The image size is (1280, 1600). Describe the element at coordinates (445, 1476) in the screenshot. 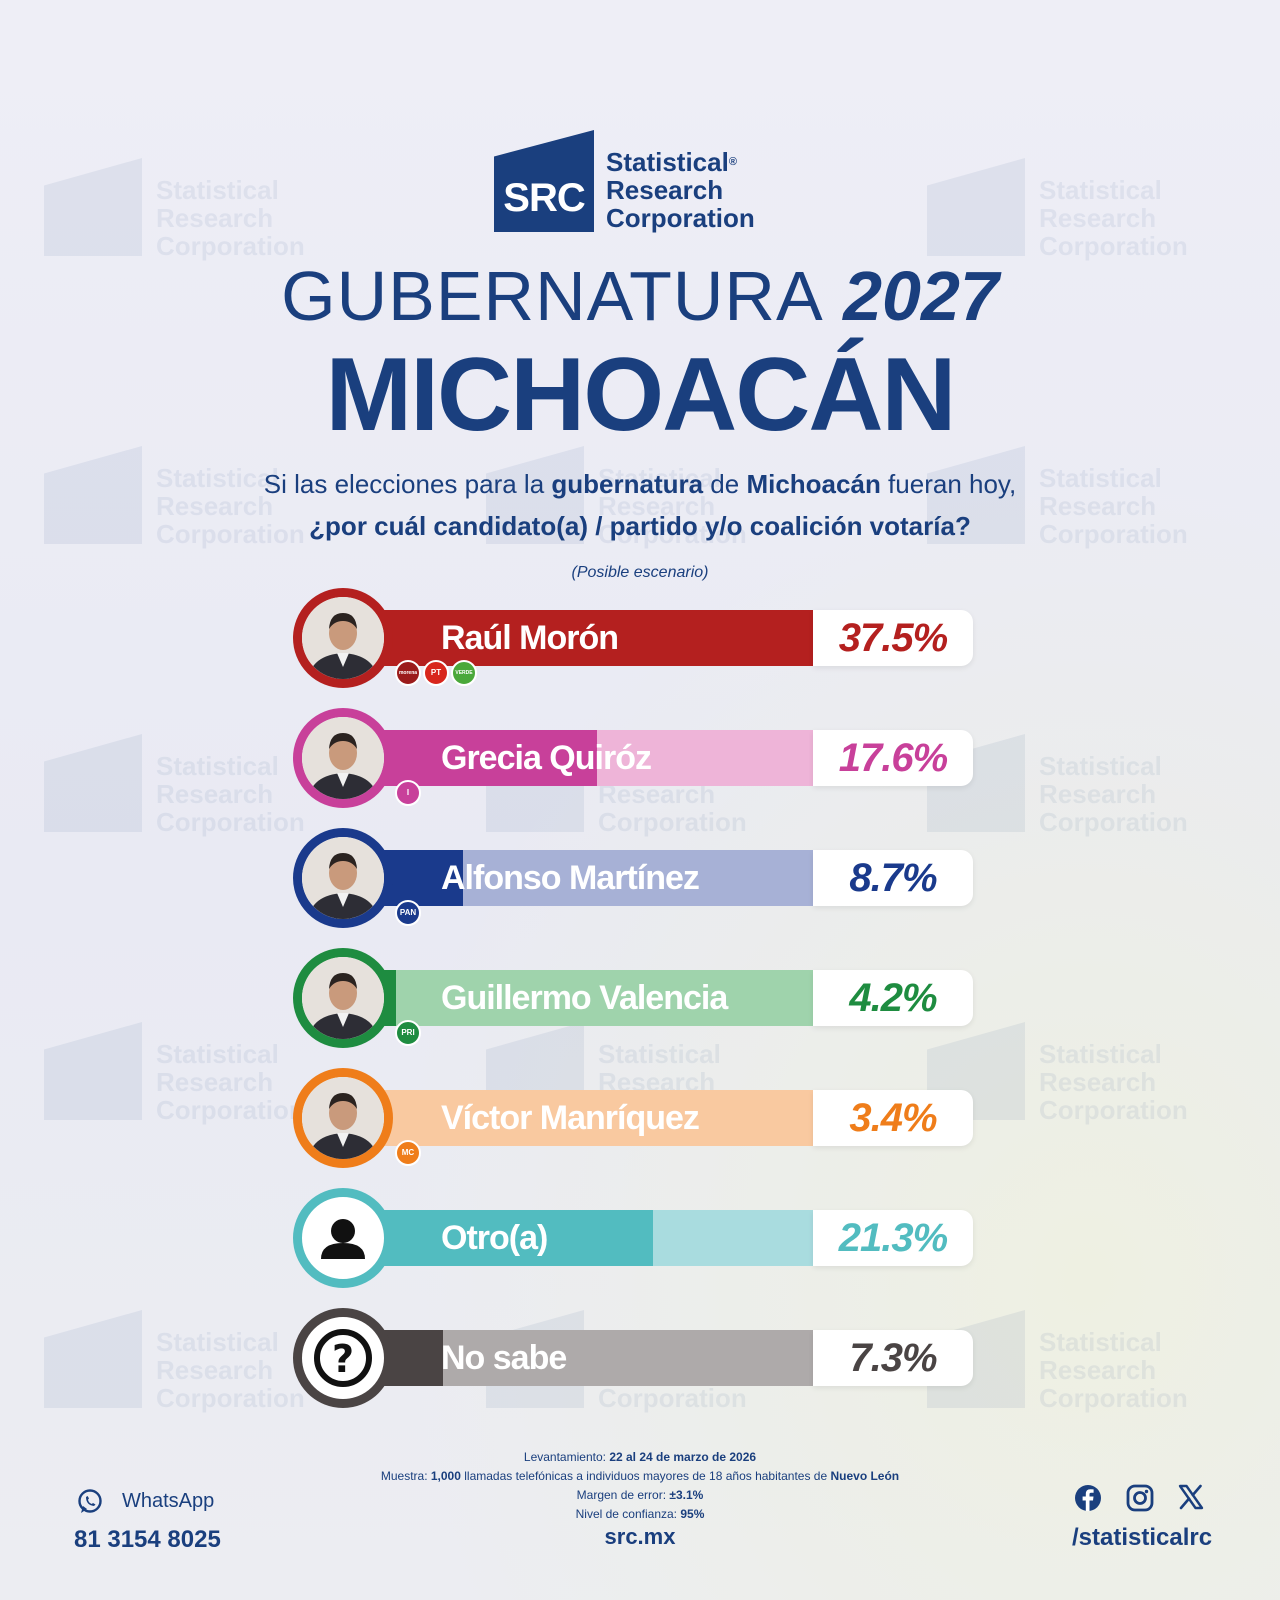

I see `footer-value: 1,000` at that location.